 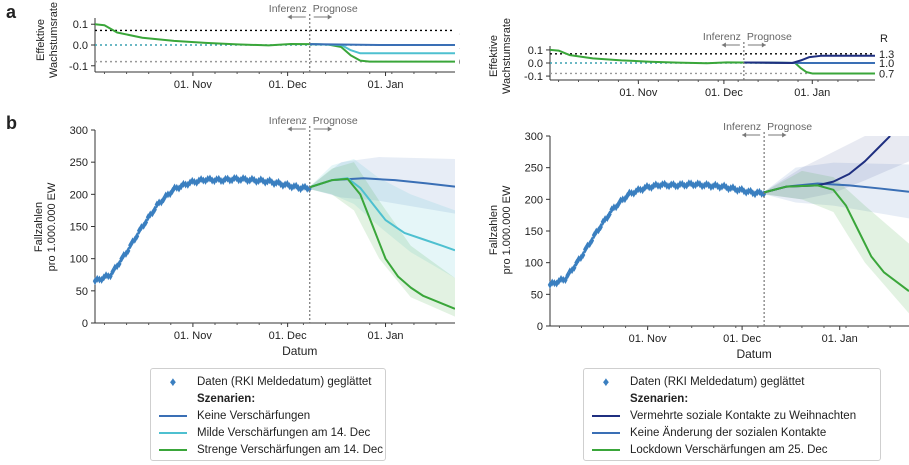 What do you see at coordinates (507, 56) in the screenshot?
I see `y-axis-label-line: Wachstumsrate` at bounding box center [507, 56].